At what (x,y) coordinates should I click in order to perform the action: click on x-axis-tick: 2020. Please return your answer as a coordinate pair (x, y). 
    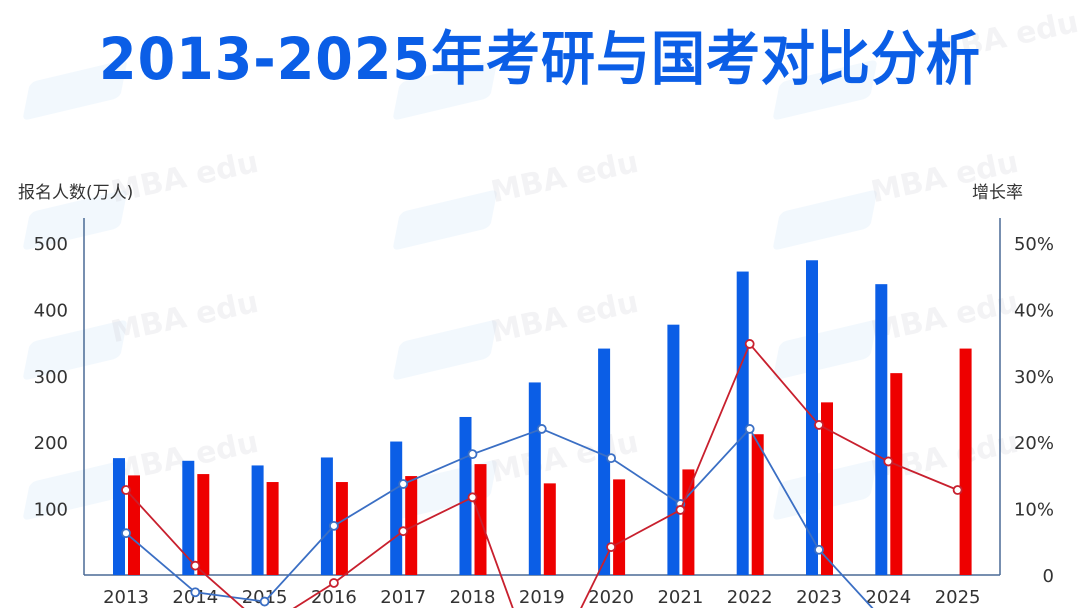
    Looking at the image, I should click on (611, 597).